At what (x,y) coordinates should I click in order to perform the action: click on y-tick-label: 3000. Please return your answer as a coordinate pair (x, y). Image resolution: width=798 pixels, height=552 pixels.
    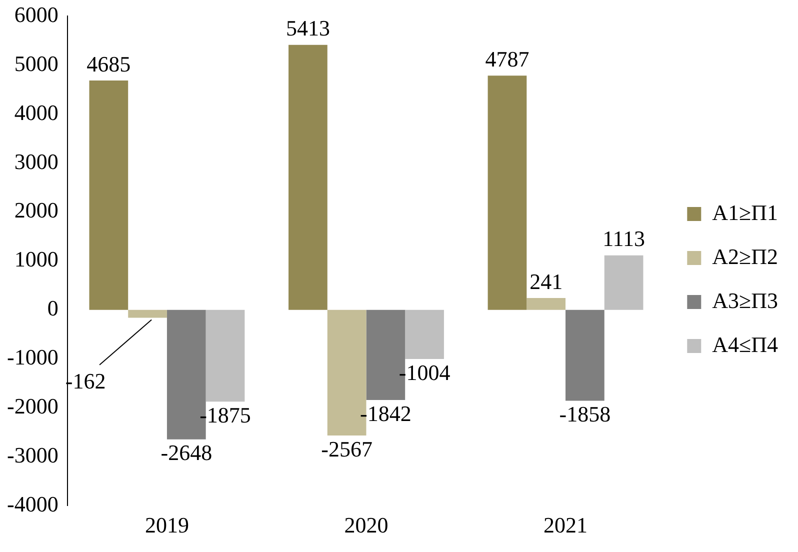
    Looking at the image, I should click on (36, 161).